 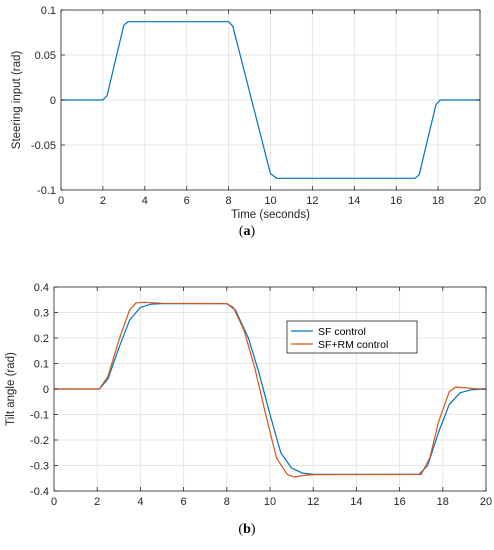 What do you see at coordinates (184, 502) in the screenshot?
I see `chart-b-xtick-label: 6` at bounding box center [184, 502].